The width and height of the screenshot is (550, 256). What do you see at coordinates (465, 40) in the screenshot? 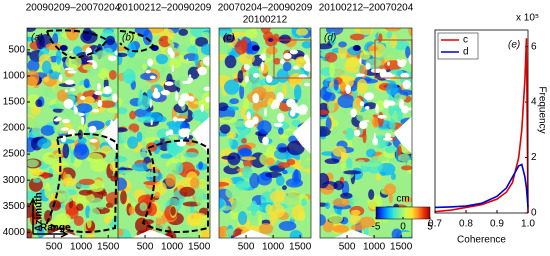
I see `legend-label: c` at bounding box center [465, 40].